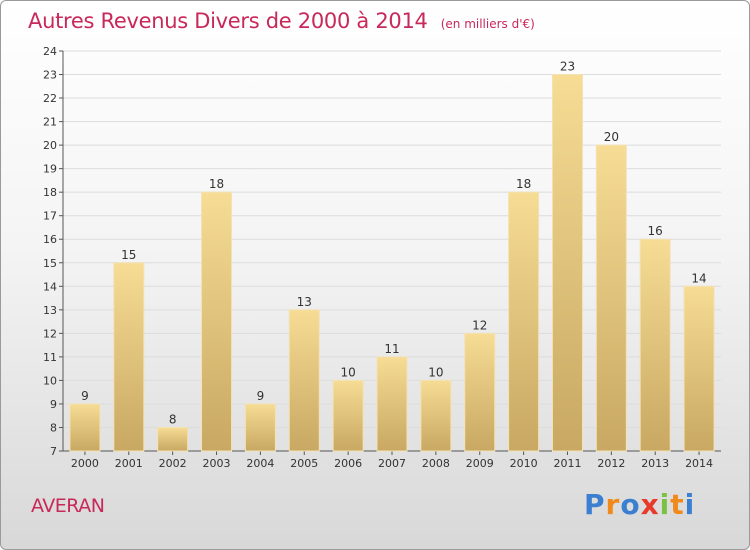 The height and width of the screenshot is (550, 750). I want to click on bar-value-label: 15, so click(128, 255).